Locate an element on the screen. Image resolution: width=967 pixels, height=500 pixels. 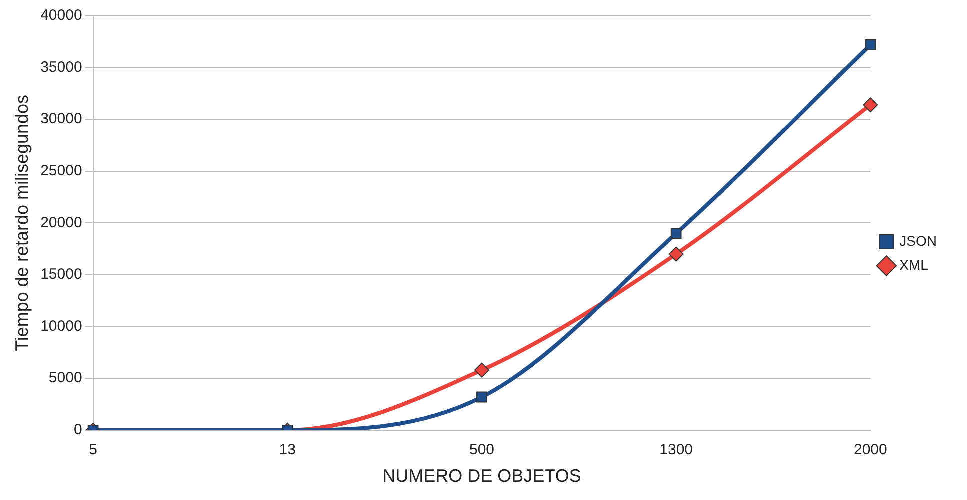
y-tick-label: 0 is located at coordinates (78, 430).